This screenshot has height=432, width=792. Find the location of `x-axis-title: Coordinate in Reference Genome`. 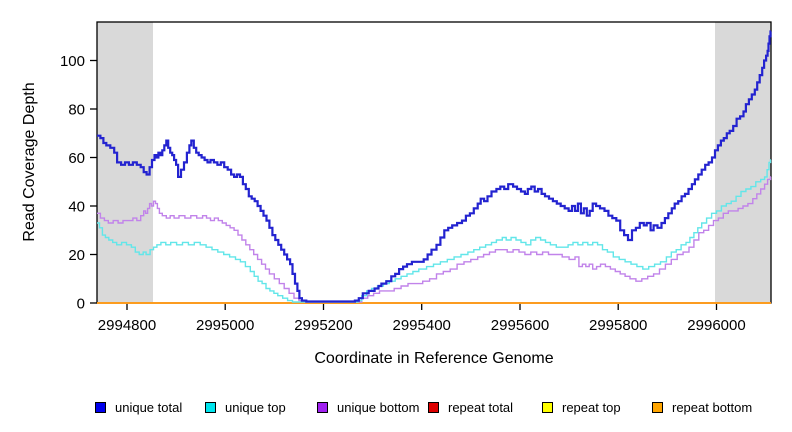

x-axis-title: Coordinate in Reference Genome is located at coordinates (434, 358).